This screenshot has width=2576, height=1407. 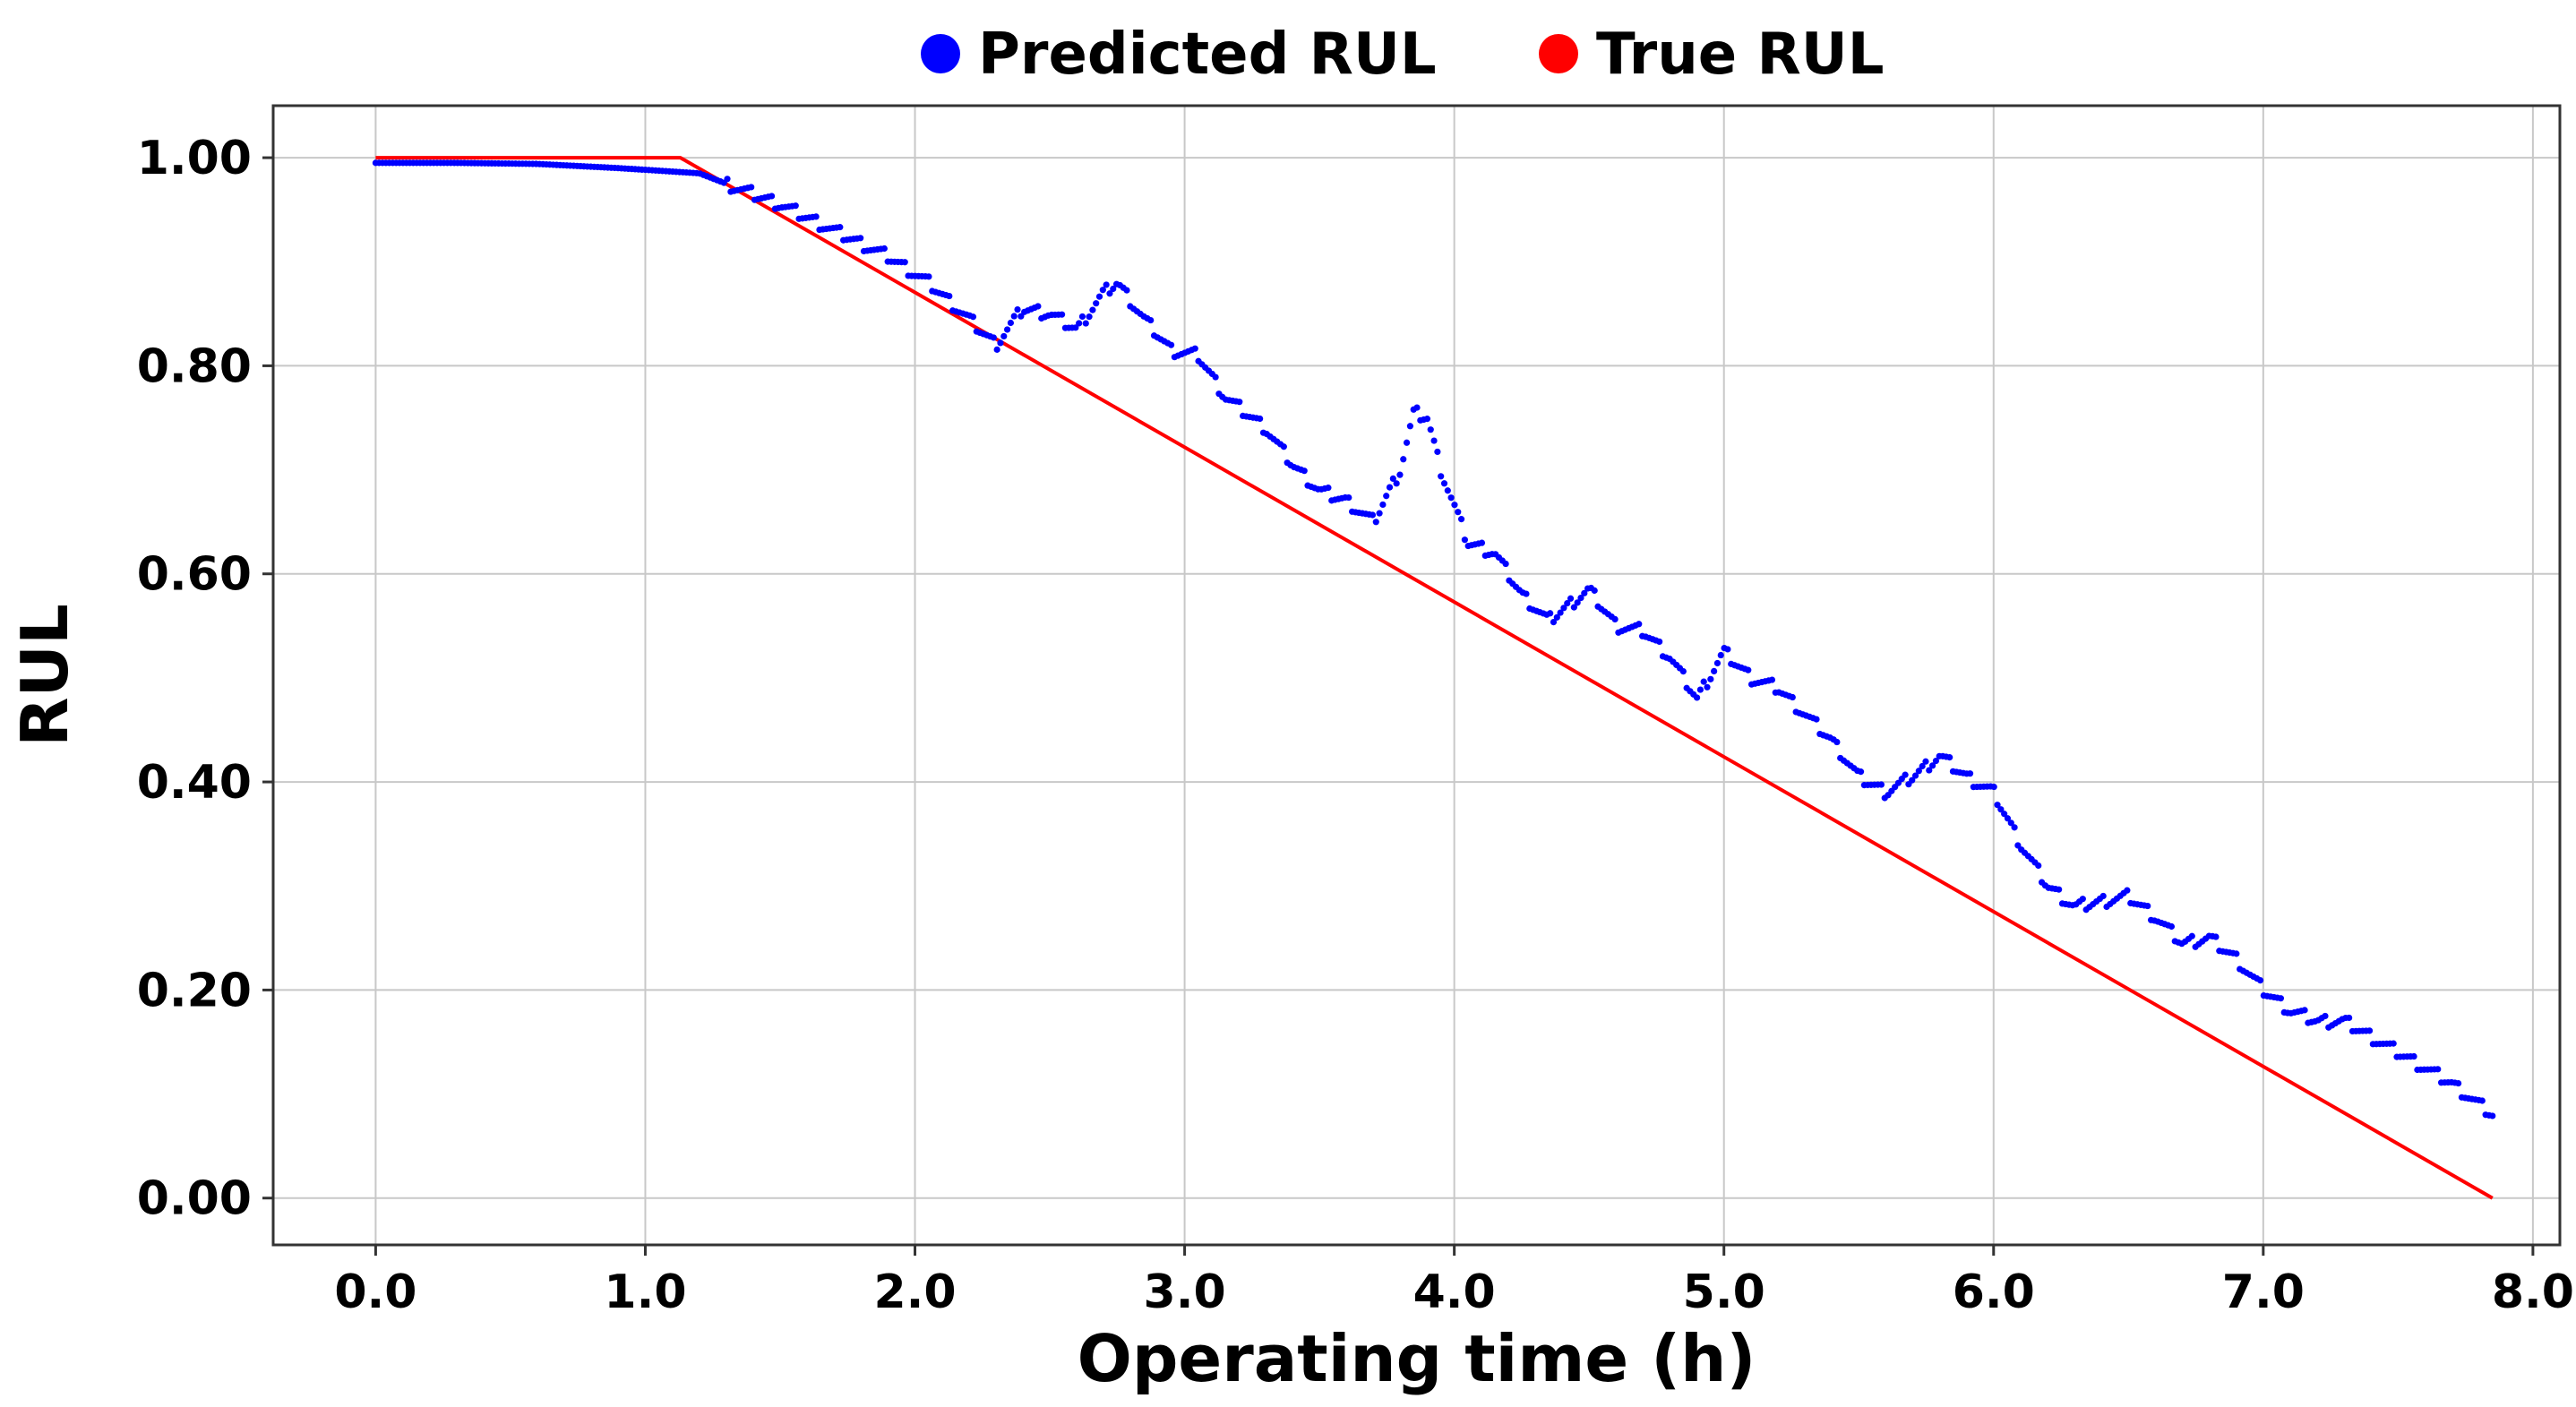 What do you see at coordinates (194, 1199) in the screenshot?
I see `y-tick-label: 0.00` at bounding box center [194, 1199].